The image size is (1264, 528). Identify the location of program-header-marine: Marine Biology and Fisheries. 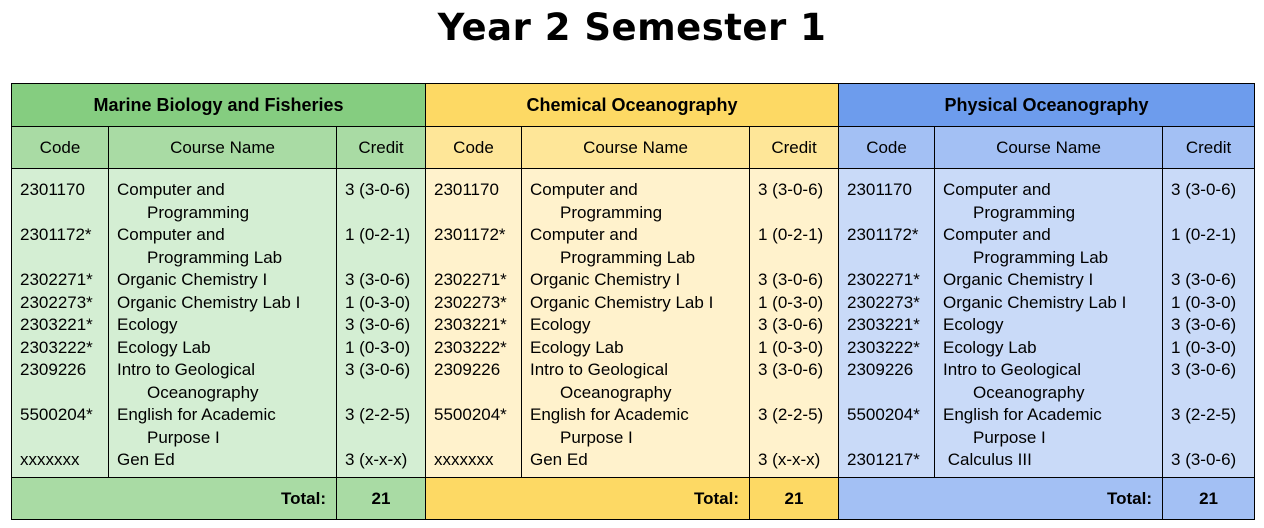
(218, 105).